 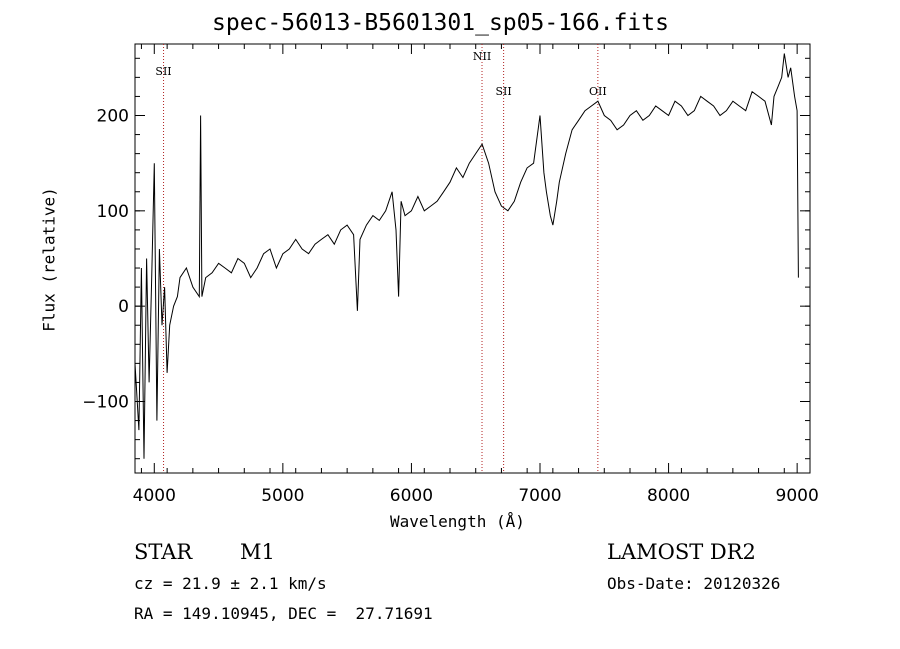 I want to click on y-tick-label: −100, so click(x=105, y=403).